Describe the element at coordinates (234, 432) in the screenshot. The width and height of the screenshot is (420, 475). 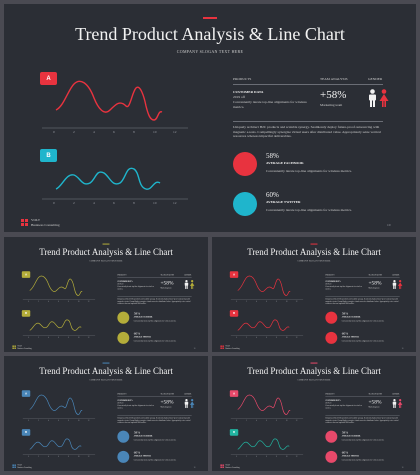
I see `chart-b-badge: B` at that location.